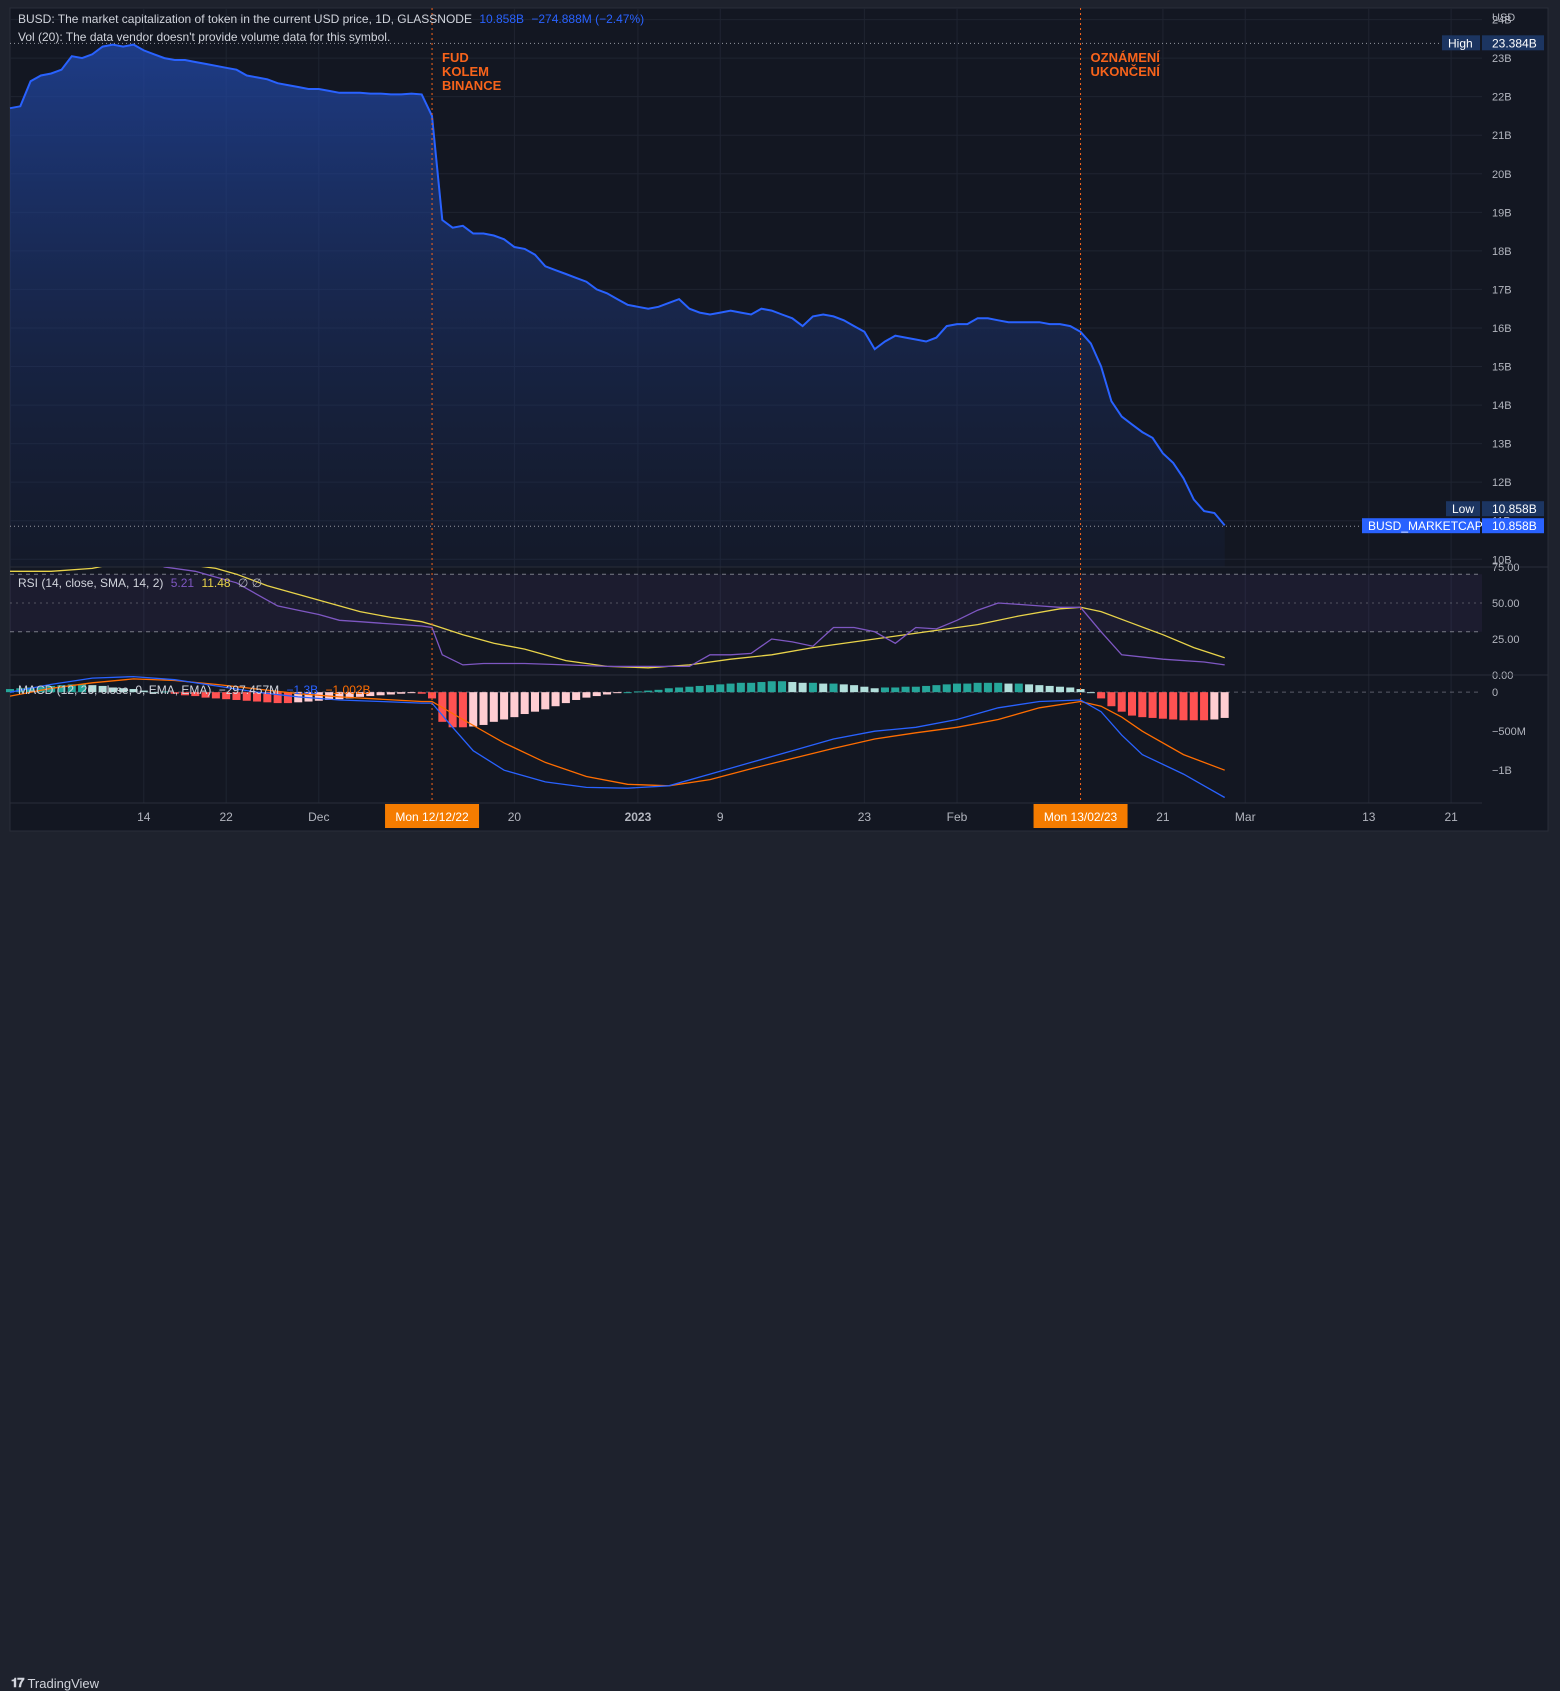 This screenshot has height=1691, width=1560. I want to click on rsi-tick-label: 50.00, so click(1506, 604).